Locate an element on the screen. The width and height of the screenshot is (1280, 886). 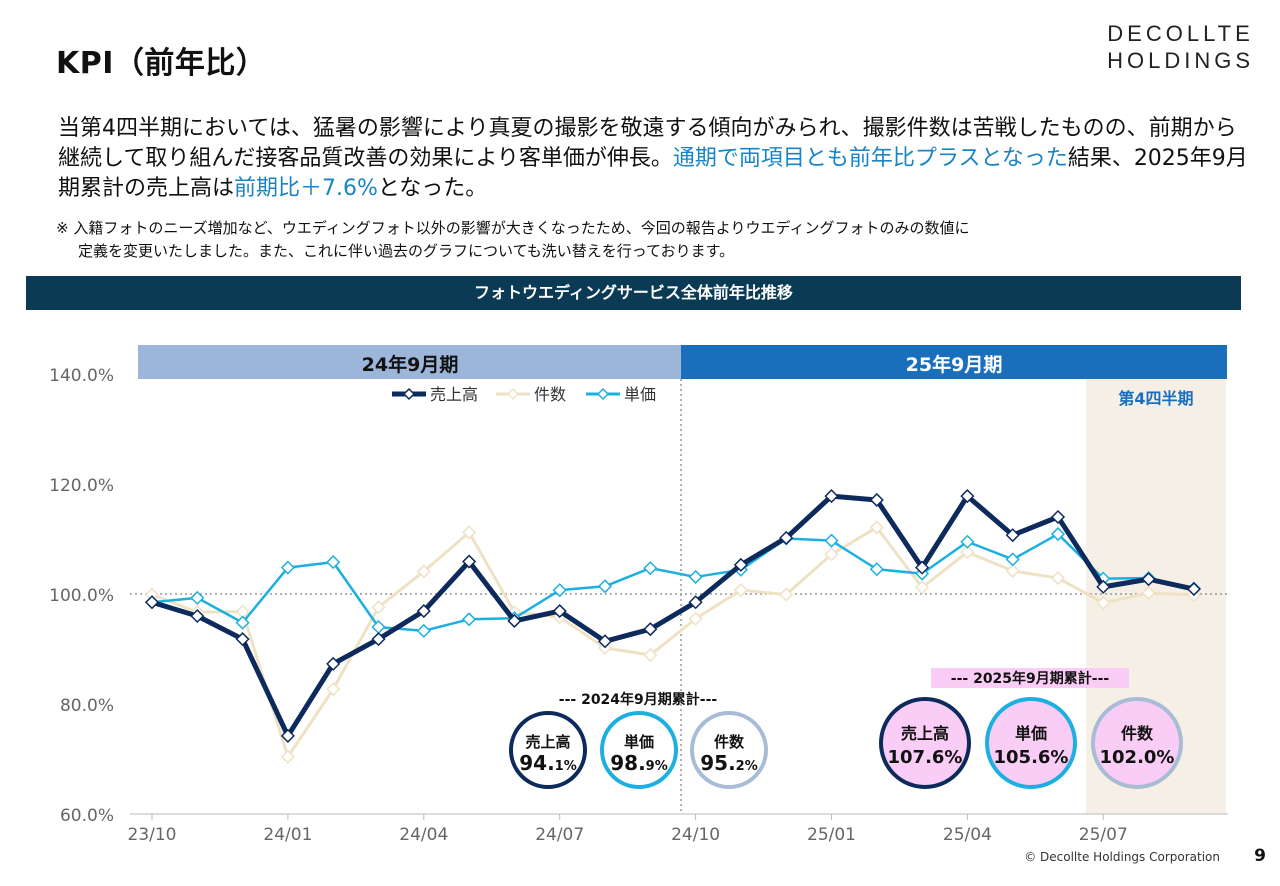
summary-2024-label: 件数 is located at coordinates (729, 742).